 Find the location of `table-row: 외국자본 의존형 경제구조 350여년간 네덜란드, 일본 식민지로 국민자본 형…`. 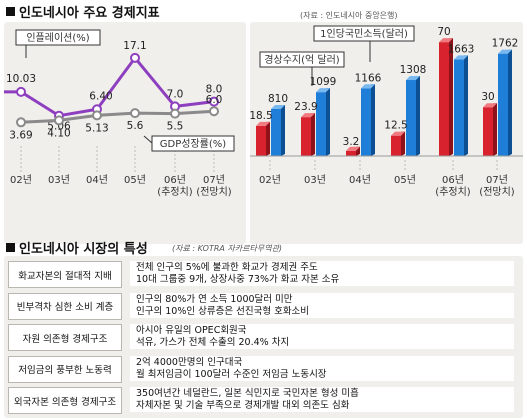

table-row: 외국자본 의존형 경제구조 350여년간 네덜란드, 일본 식민지로 국민자본 형… is located at coordinates (264, 399).